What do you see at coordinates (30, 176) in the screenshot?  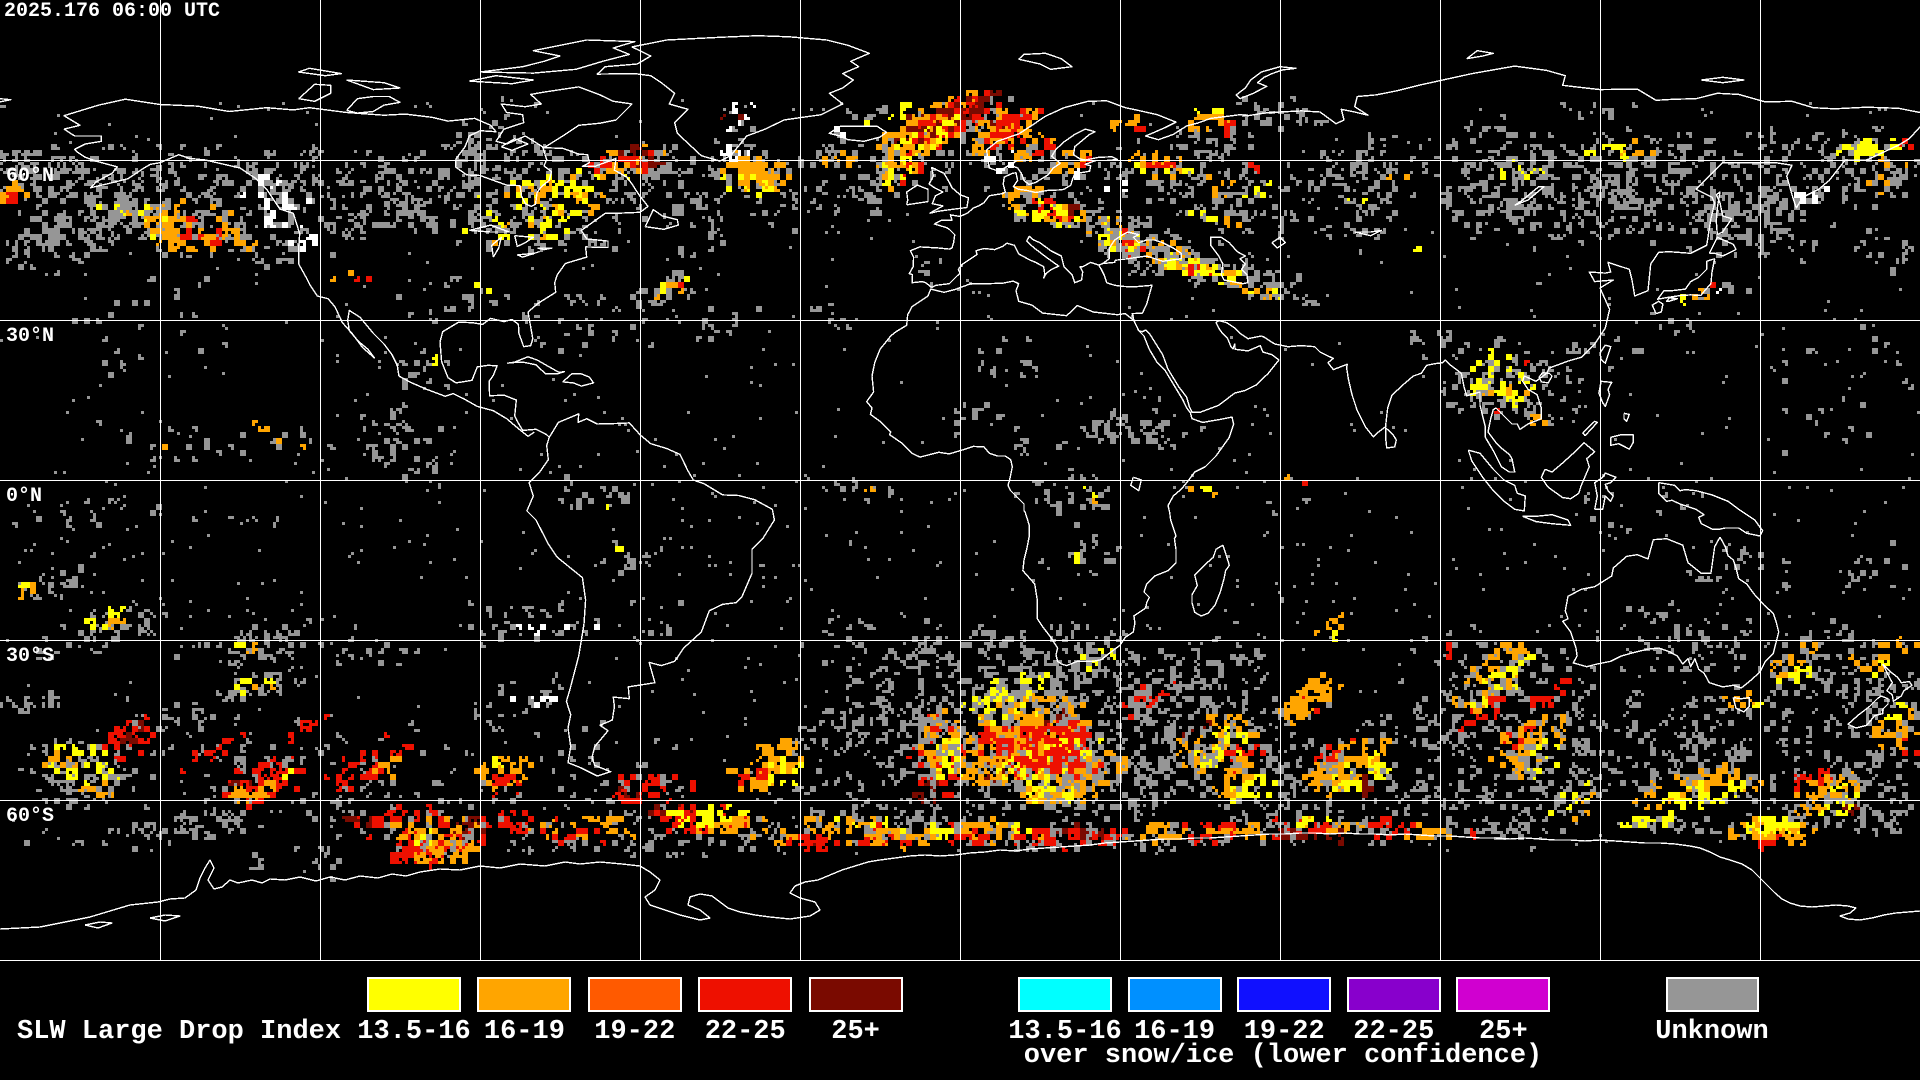 I see `svg-text: 60°N` at bounding box center [30, 176].